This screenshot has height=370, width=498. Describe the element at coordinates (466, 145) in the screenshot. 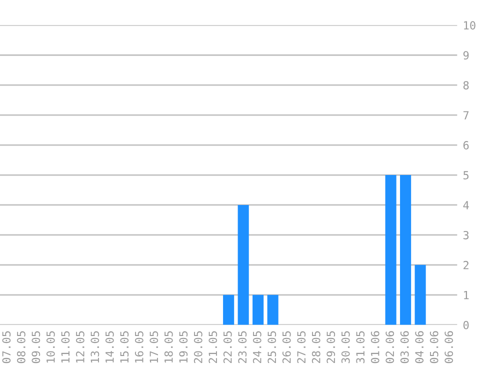

I see `y-tick-label: 6` at that location.